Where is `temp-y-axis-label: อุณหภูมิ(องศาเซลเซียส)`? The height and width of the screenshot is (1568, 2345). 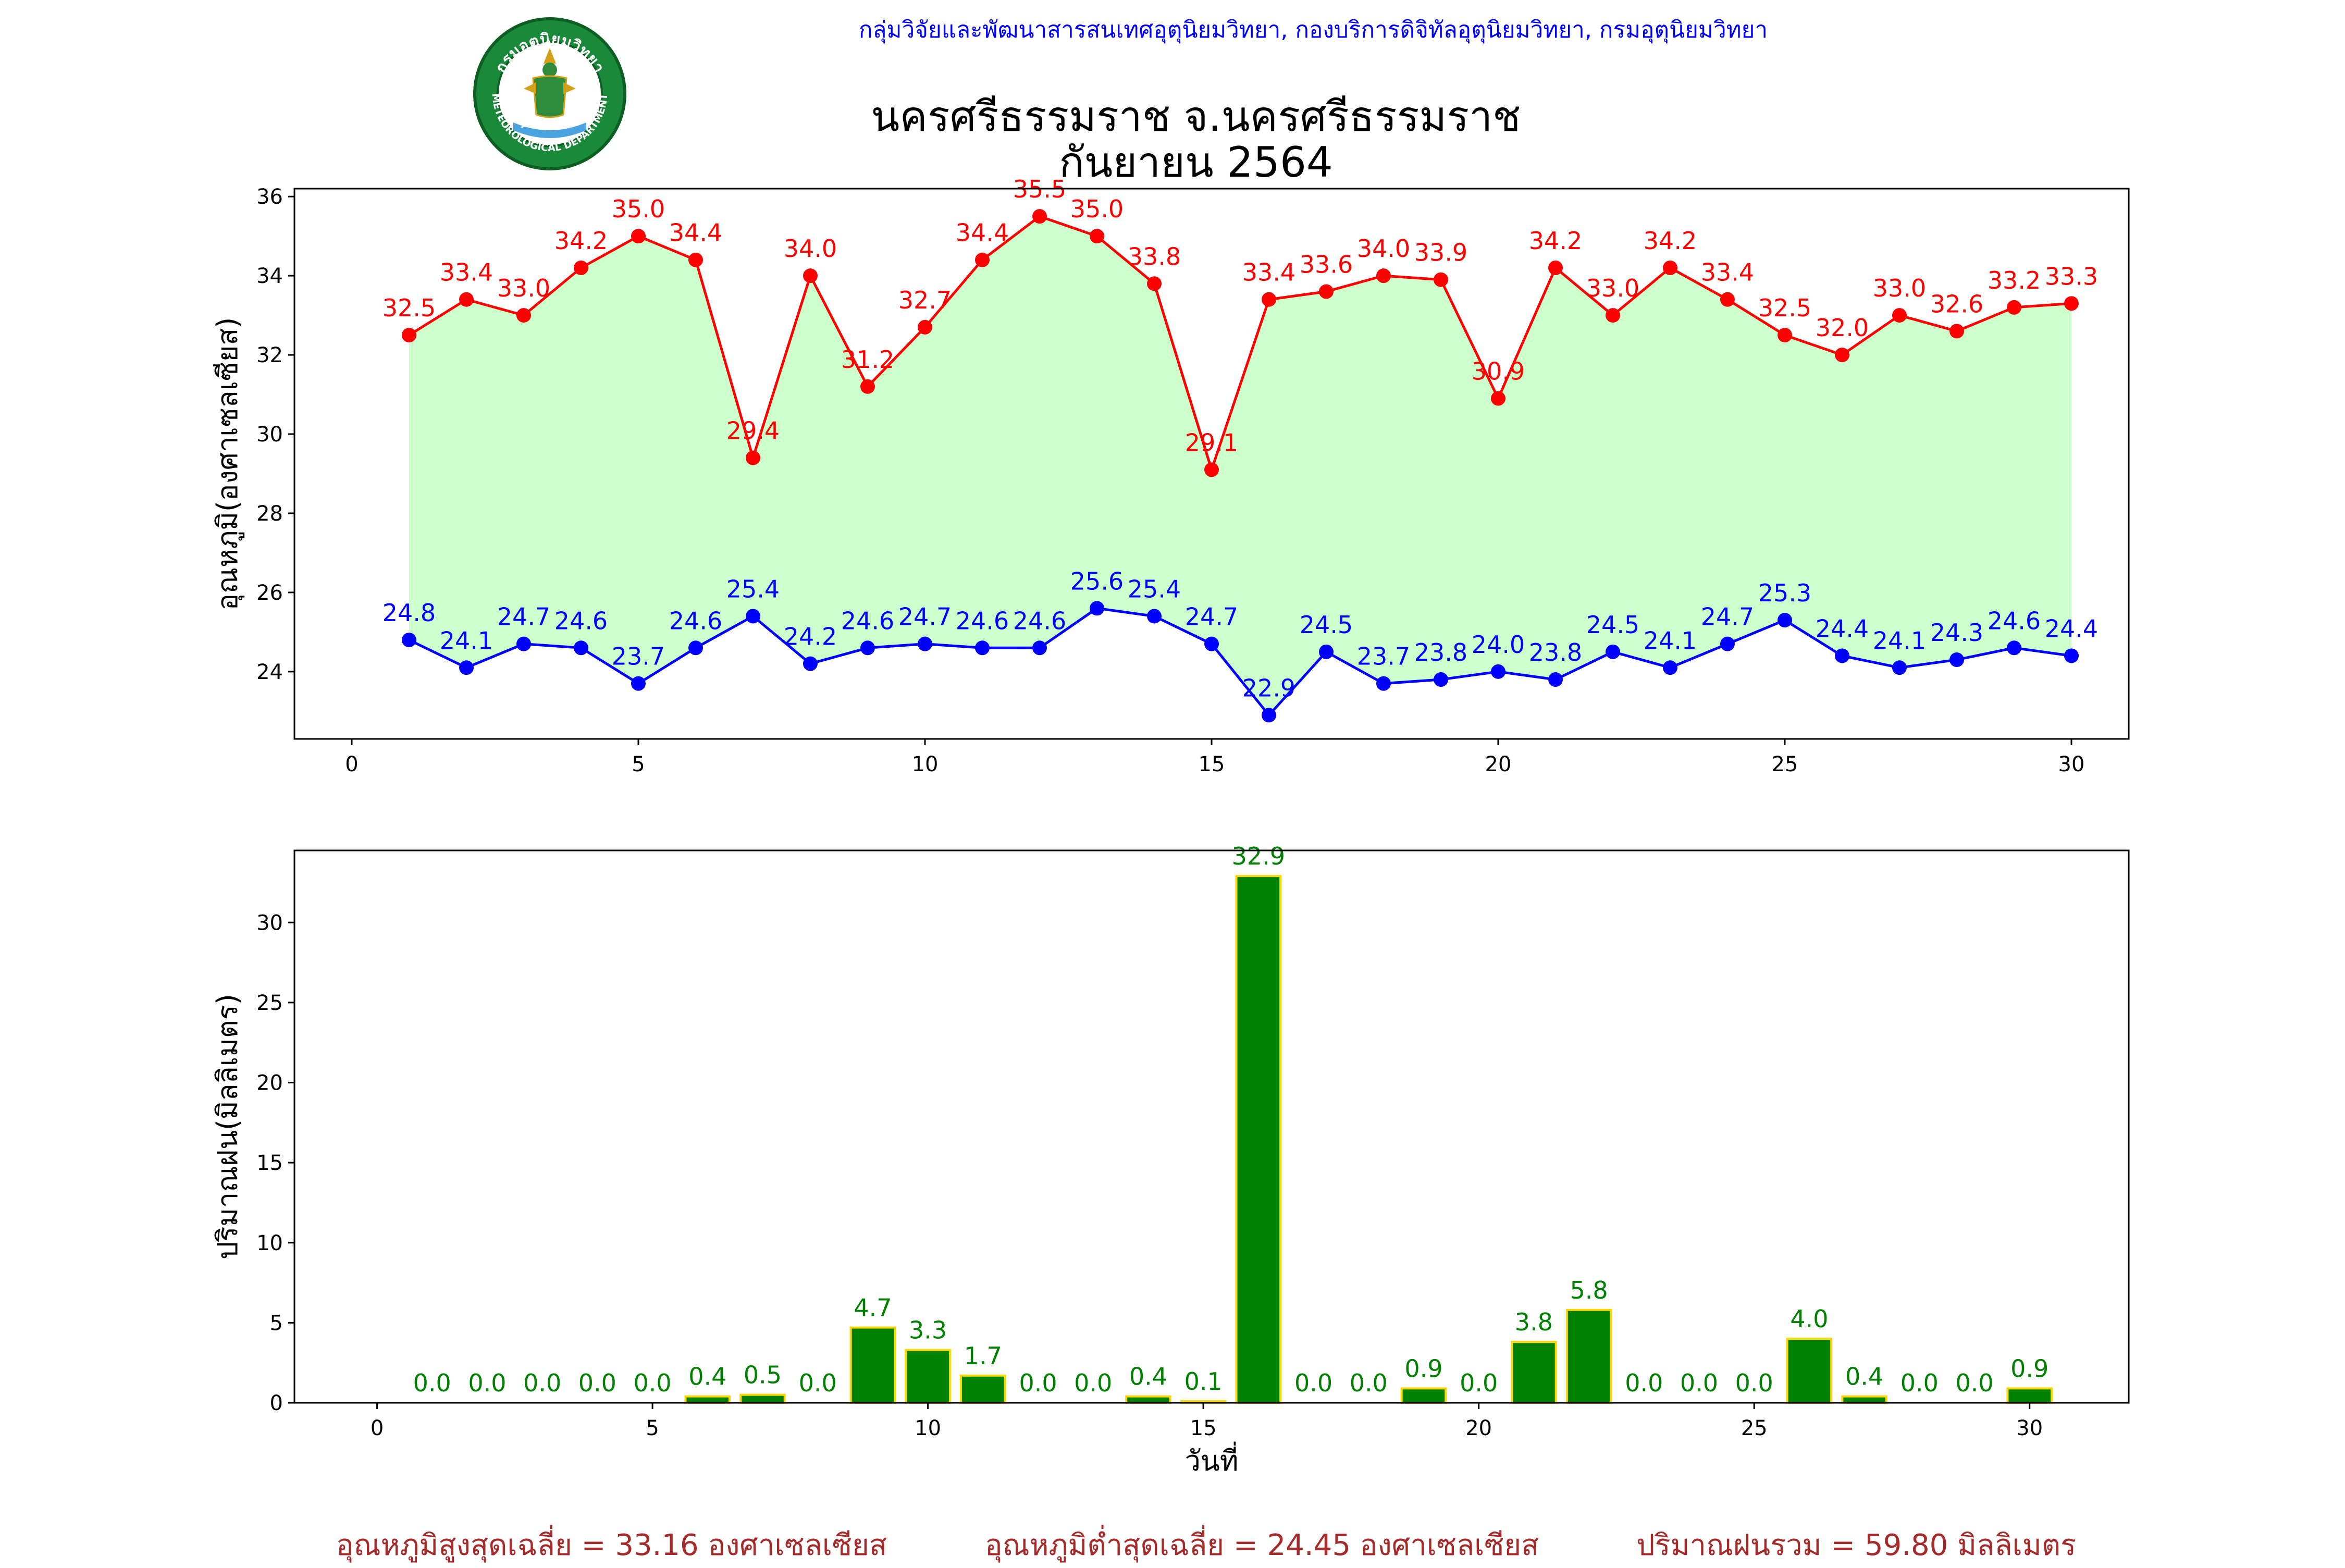
temp-y-axis-label: อุณหภูมิ(องศาเซลเซียส) is located at coordinates (228, 464).